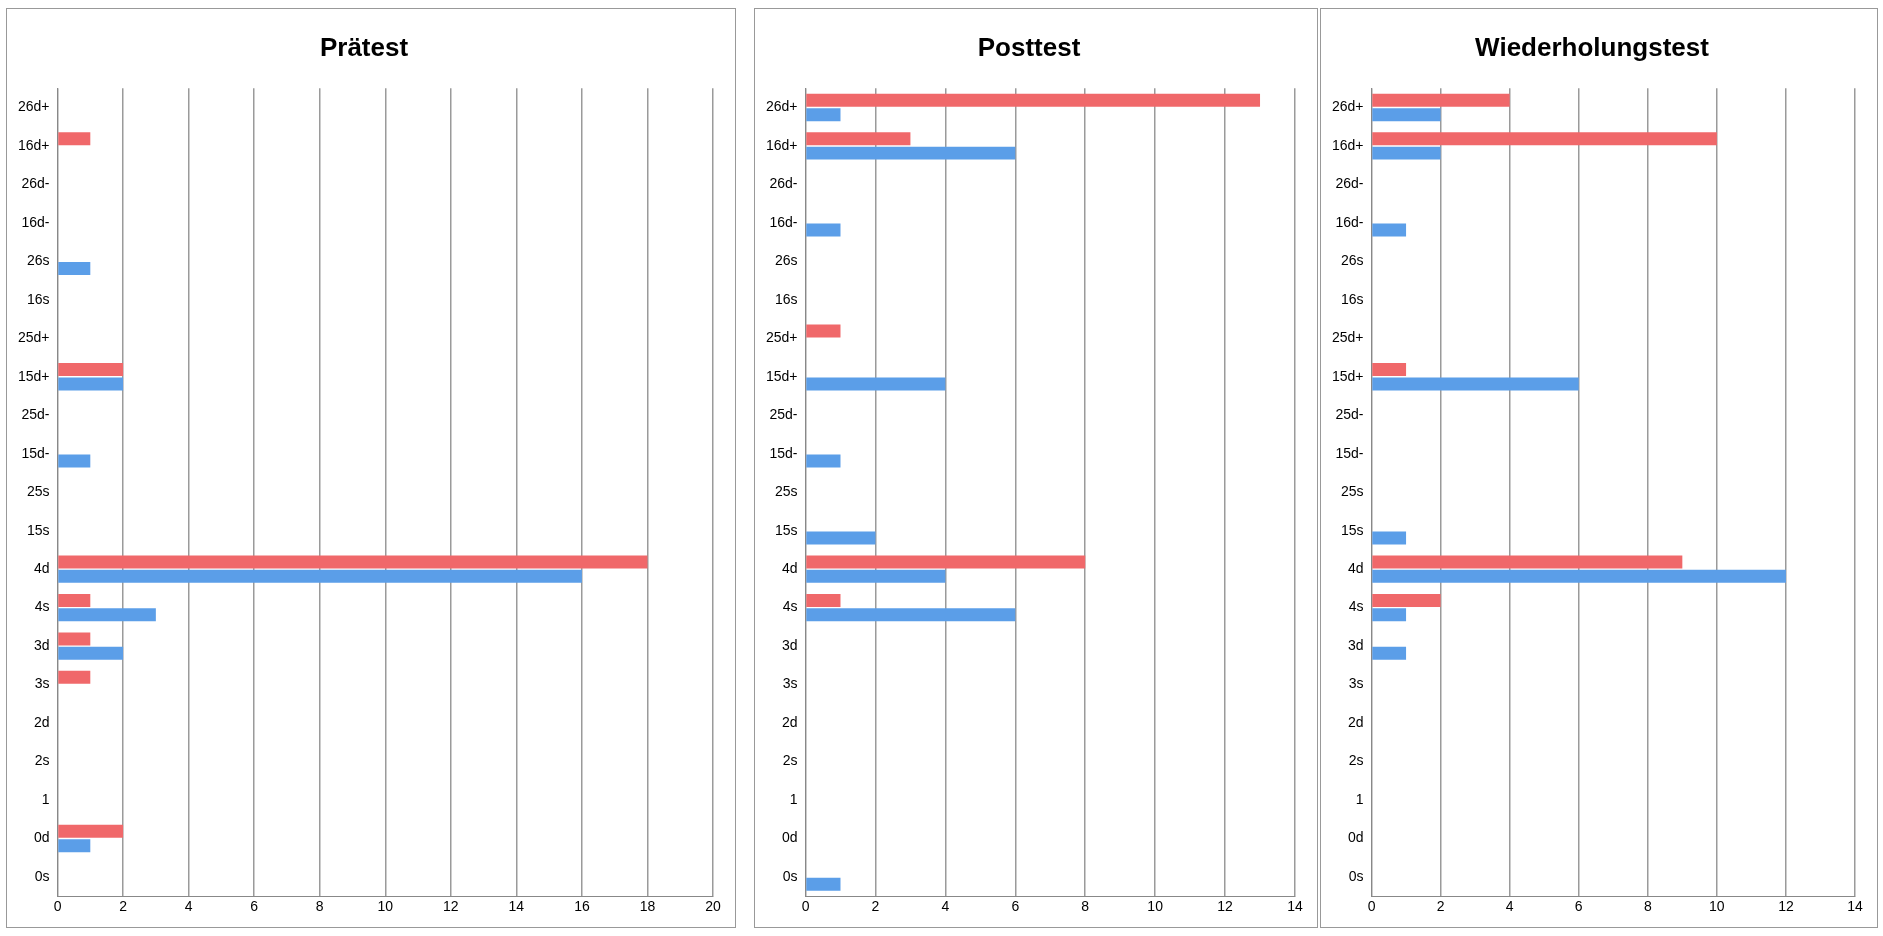 This screenshot has height=936, width=1883. I want to click on y-tick-label: 26d+, so click(33, 106).